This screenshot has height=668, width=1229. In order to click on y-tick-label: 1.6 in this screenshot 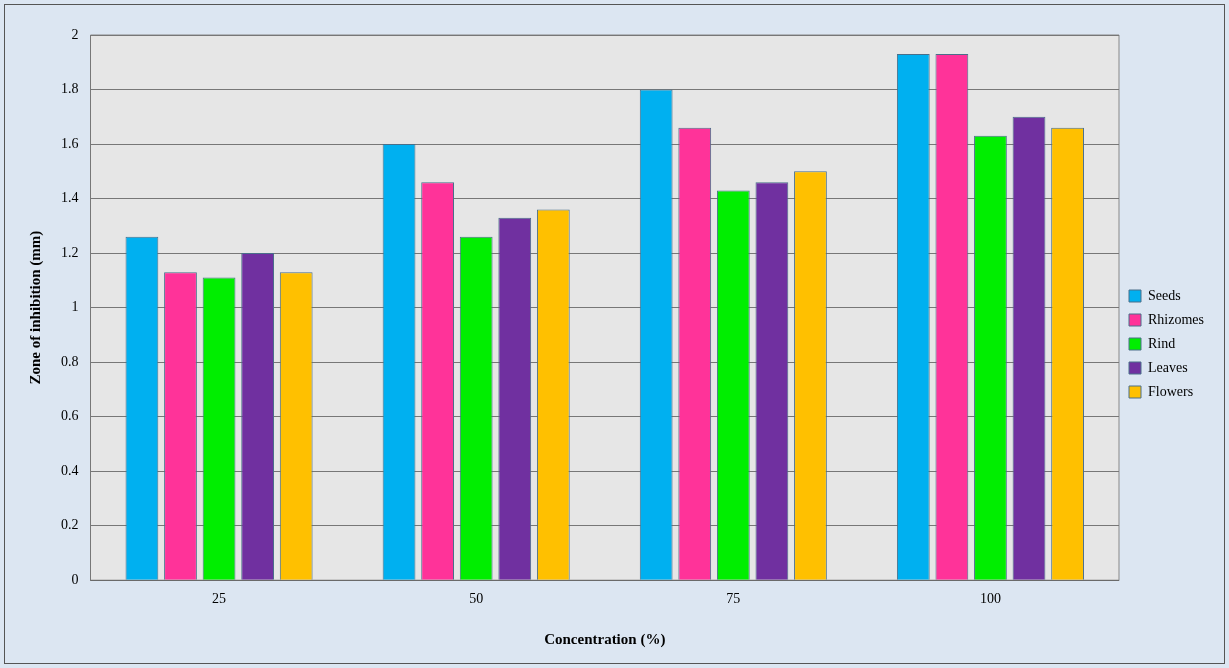, I will do `click(70, 143)`.